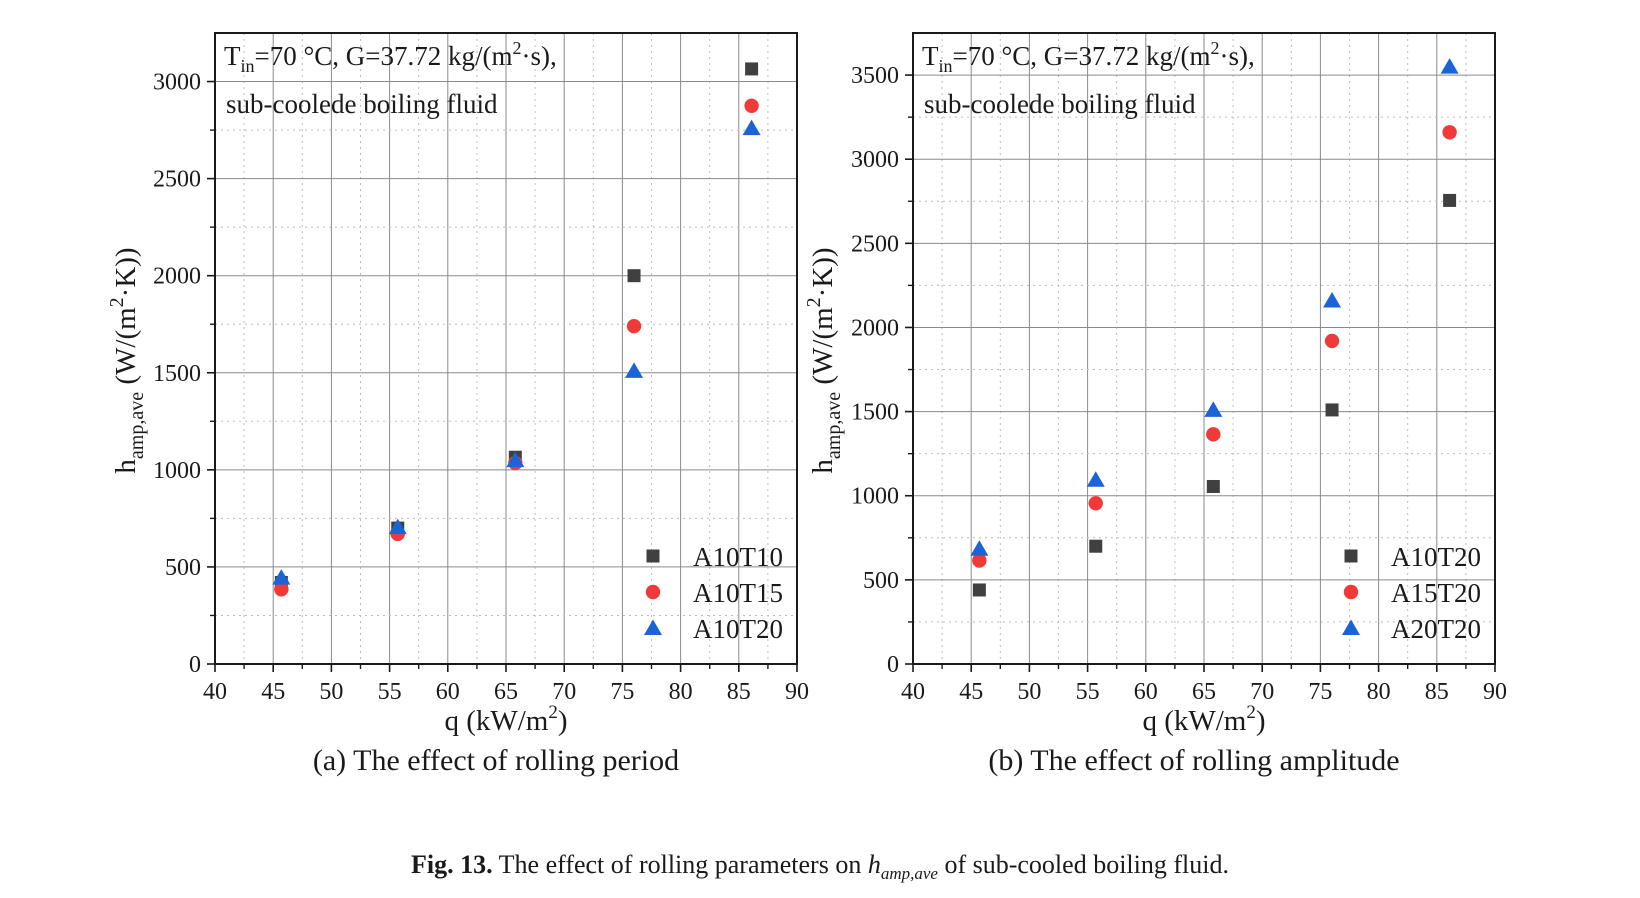  What do you see at coordinates (1436, 593) in the screenshot?
I see `legend-label: A15T20` at bounding box center [1436, 593].